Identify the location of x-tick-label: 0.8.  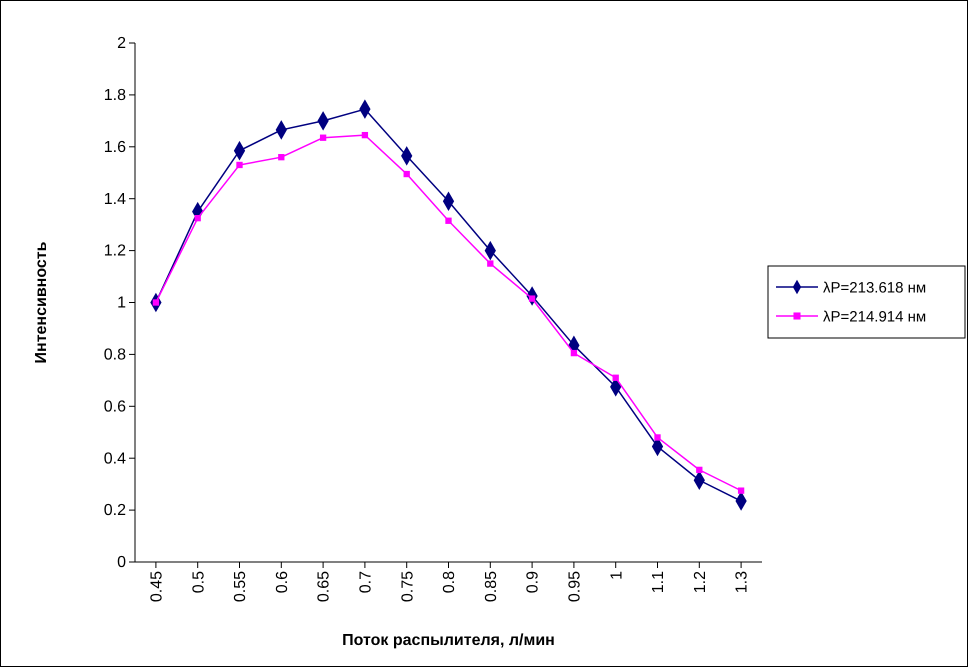
(449, 582).